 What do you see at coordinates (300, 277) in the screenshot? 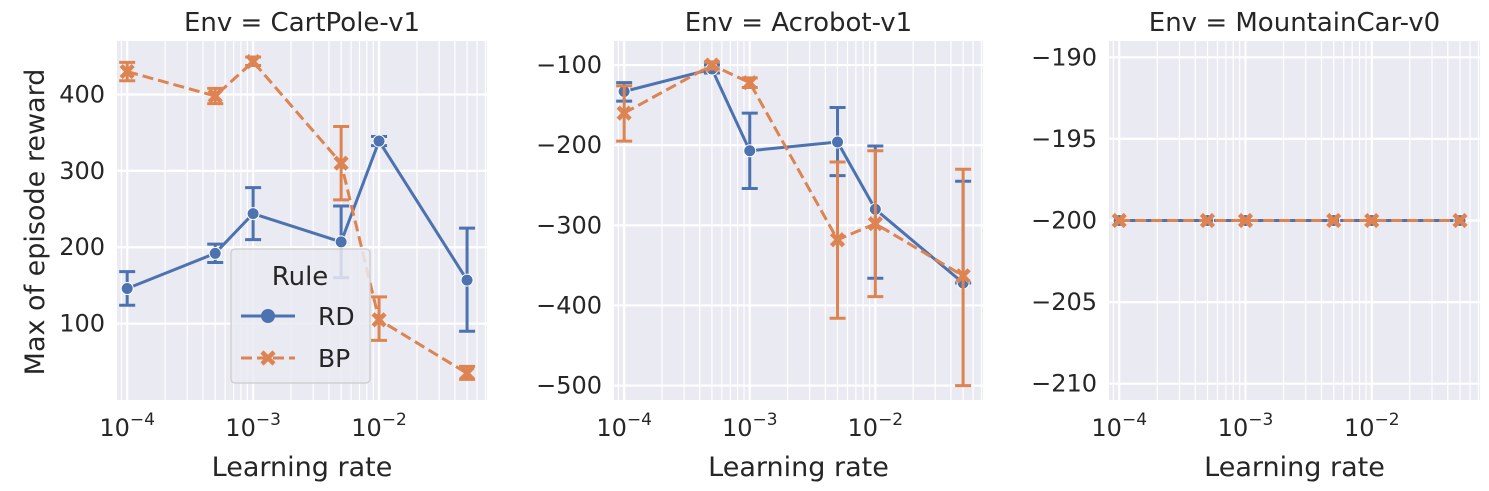
I see `legend-title: Rule` at bounding box center [300, 277].